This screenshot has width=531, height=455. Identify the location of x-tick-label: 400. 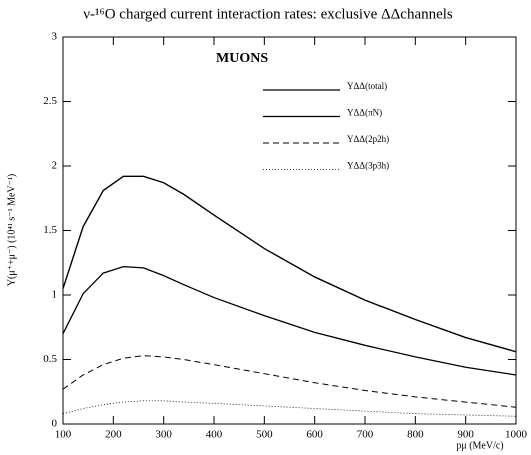
(214, 435).